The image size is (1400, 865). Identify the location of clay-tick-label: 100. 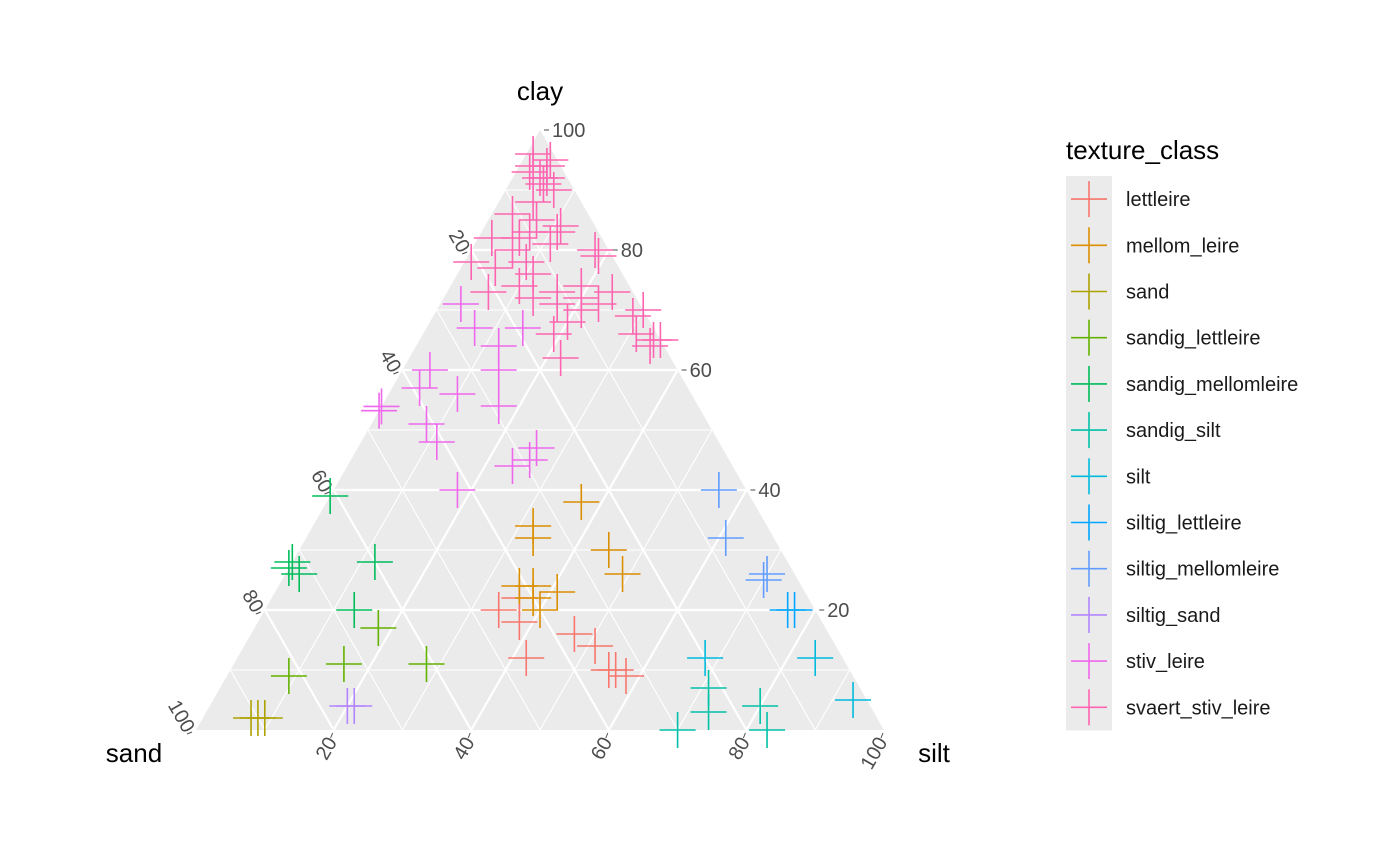
(568, 131).